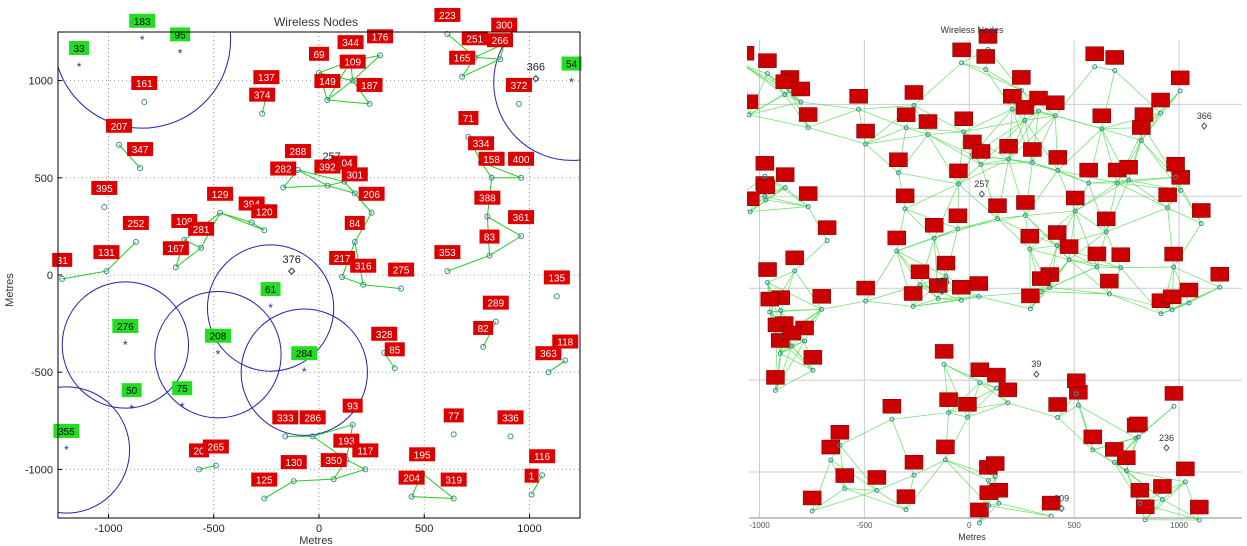  What do you see at coordinates (411, 479) in the screenshot?
I see `relay-label: 204` at bounding box center [411, 479].